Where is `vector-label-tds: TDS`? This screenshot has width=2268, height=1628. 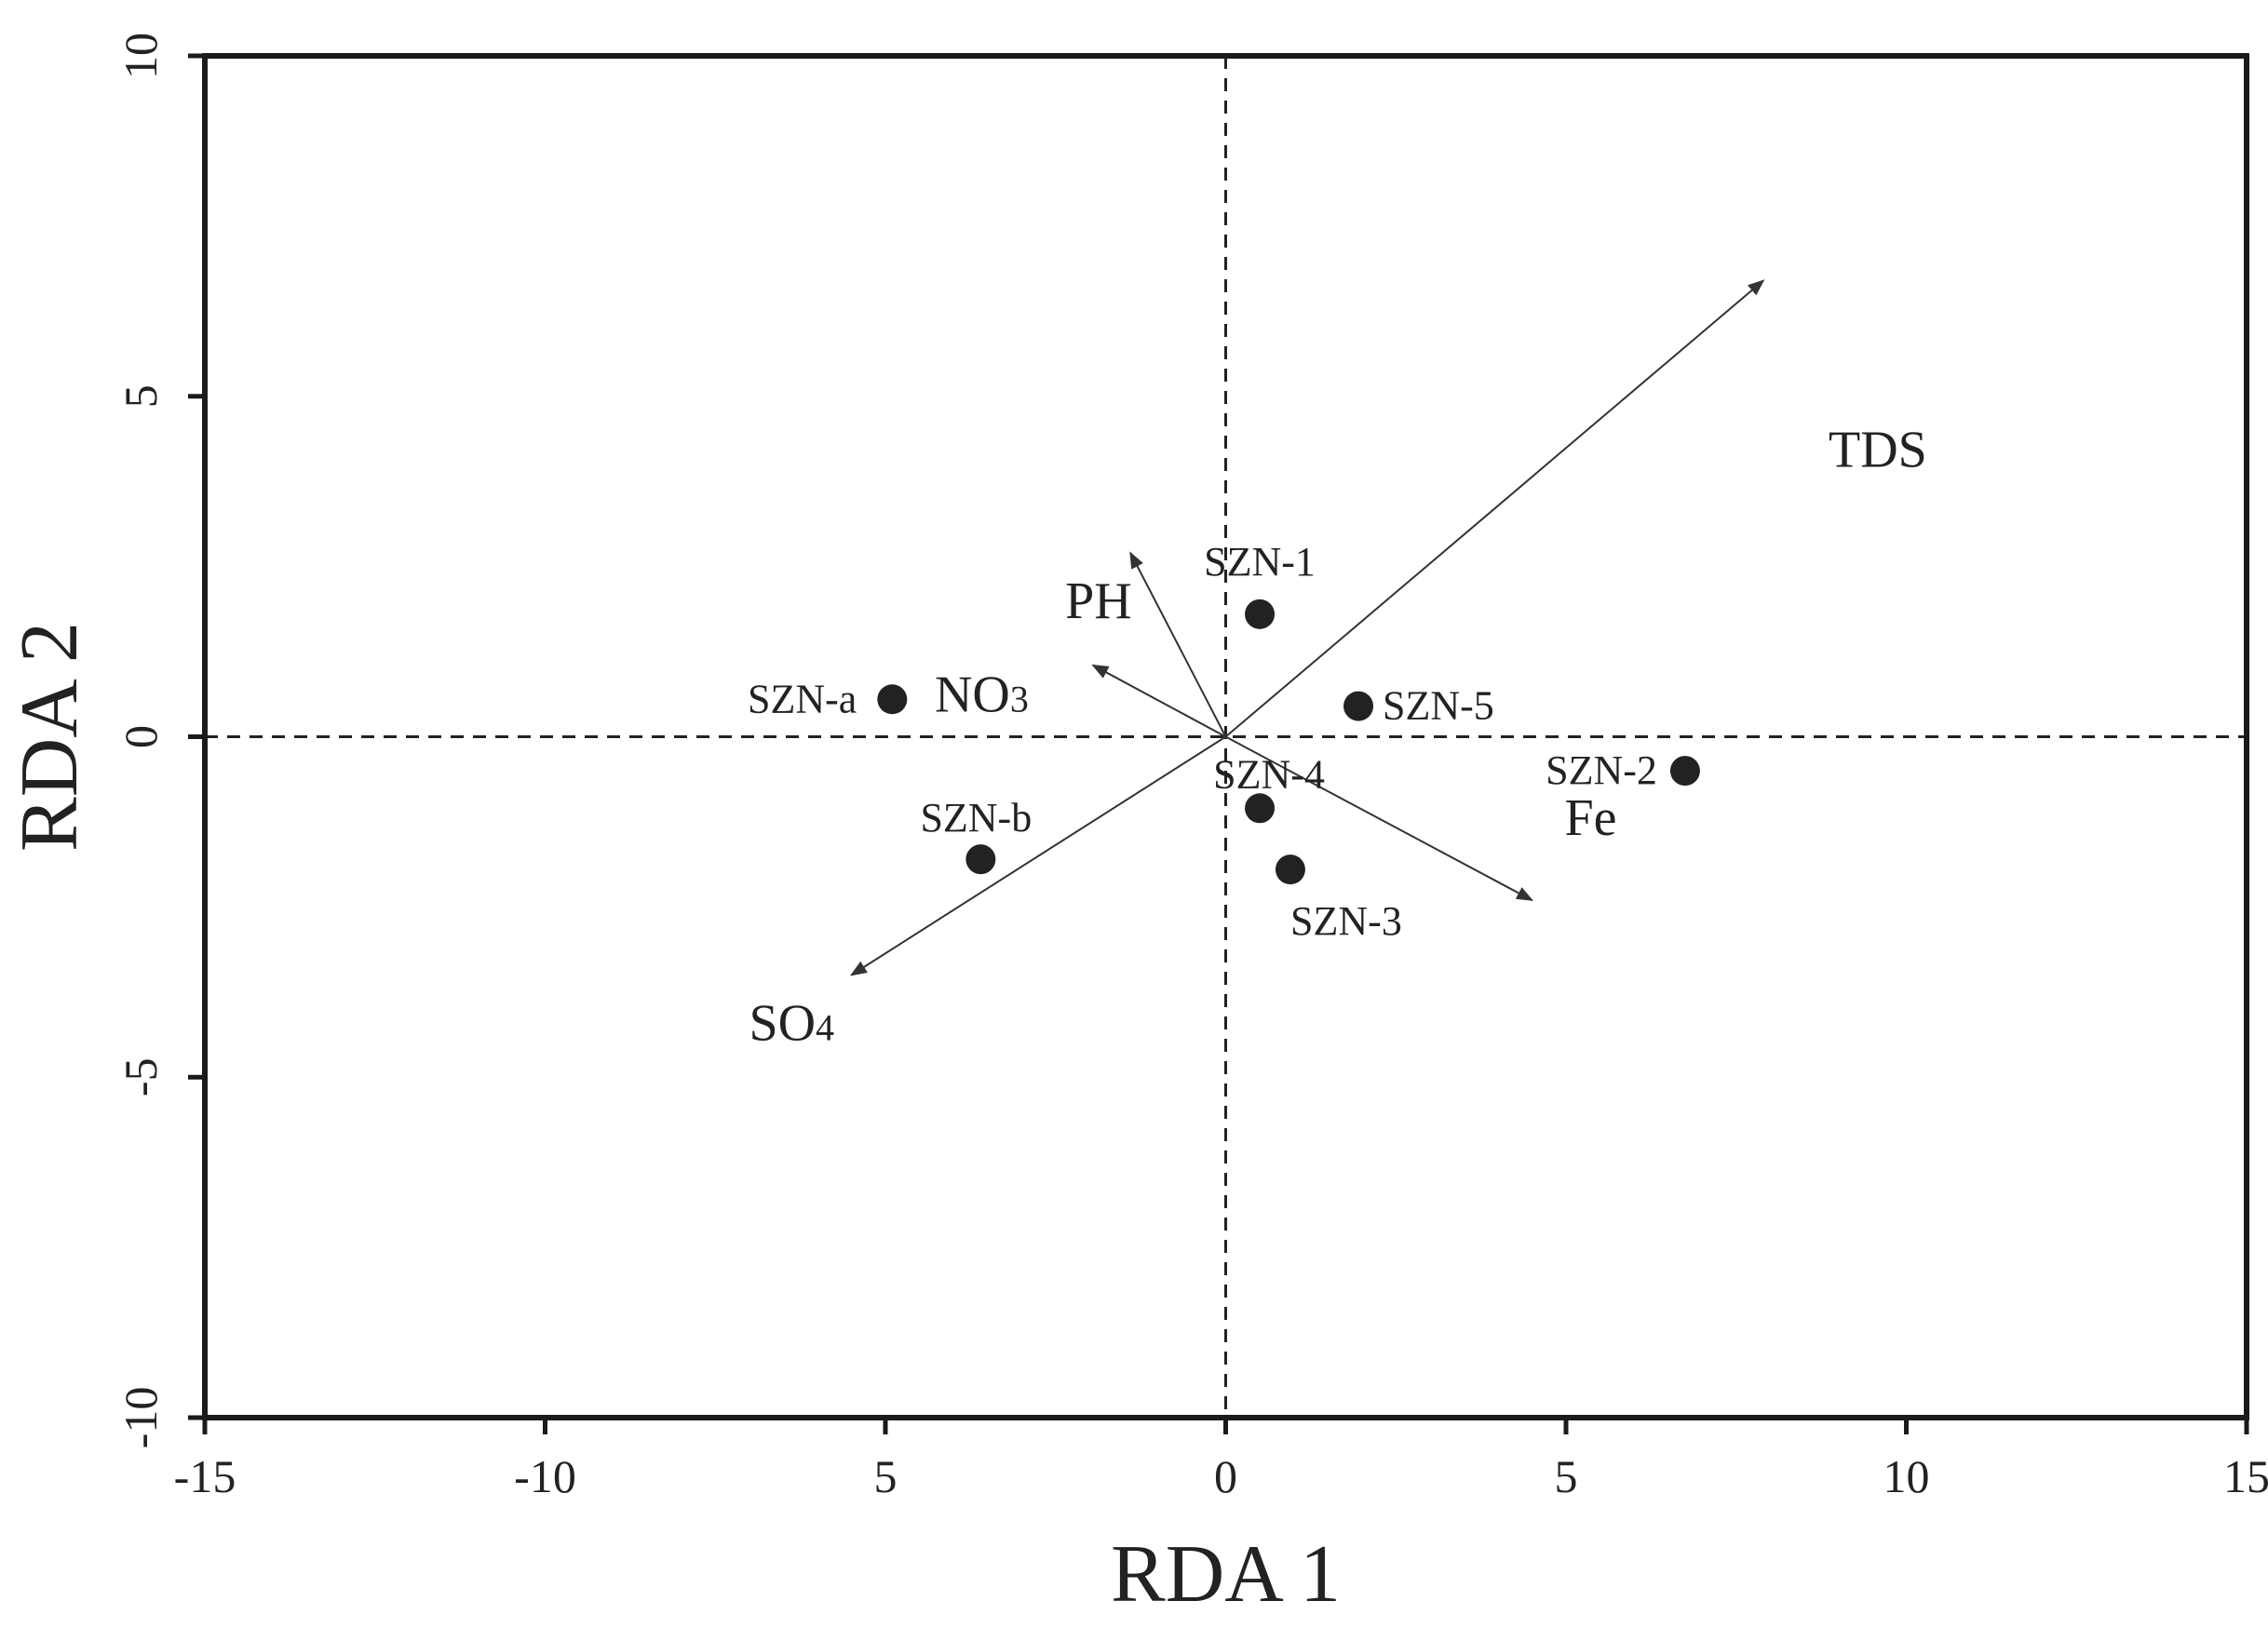 vector-label-tds: TDS is located at coordinates (1878, 449).